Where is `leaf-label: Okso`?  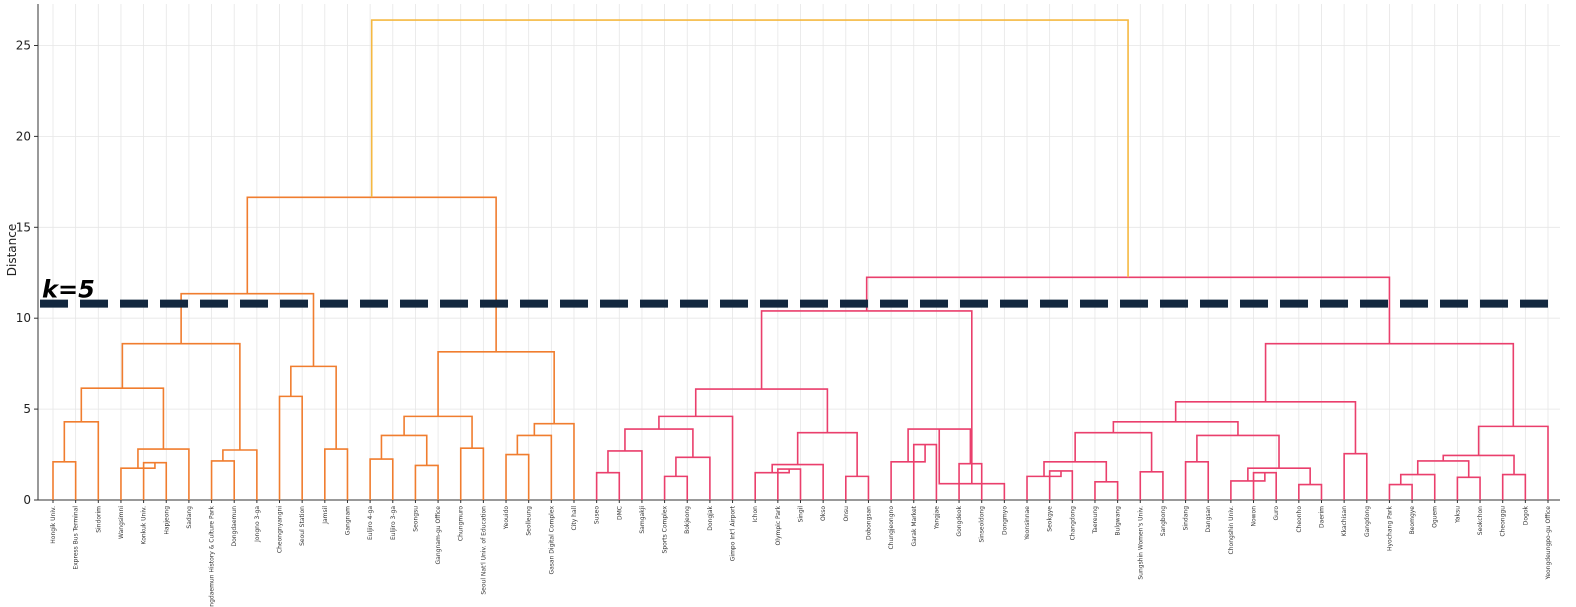 leaf-label: Okso is located at coordinates (823, 513).